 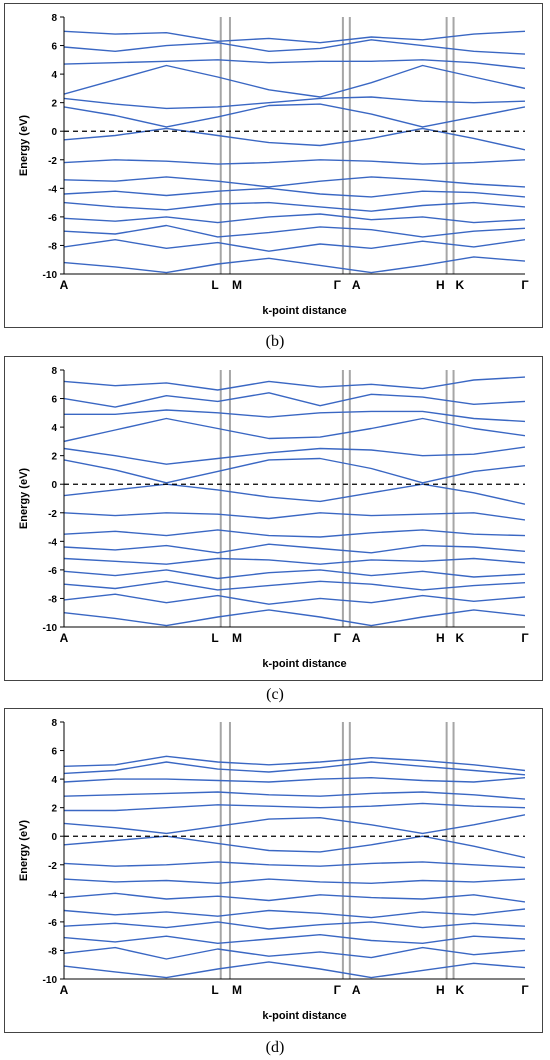 I want to click on caption-d: (d), so click(x=275, y=1047).